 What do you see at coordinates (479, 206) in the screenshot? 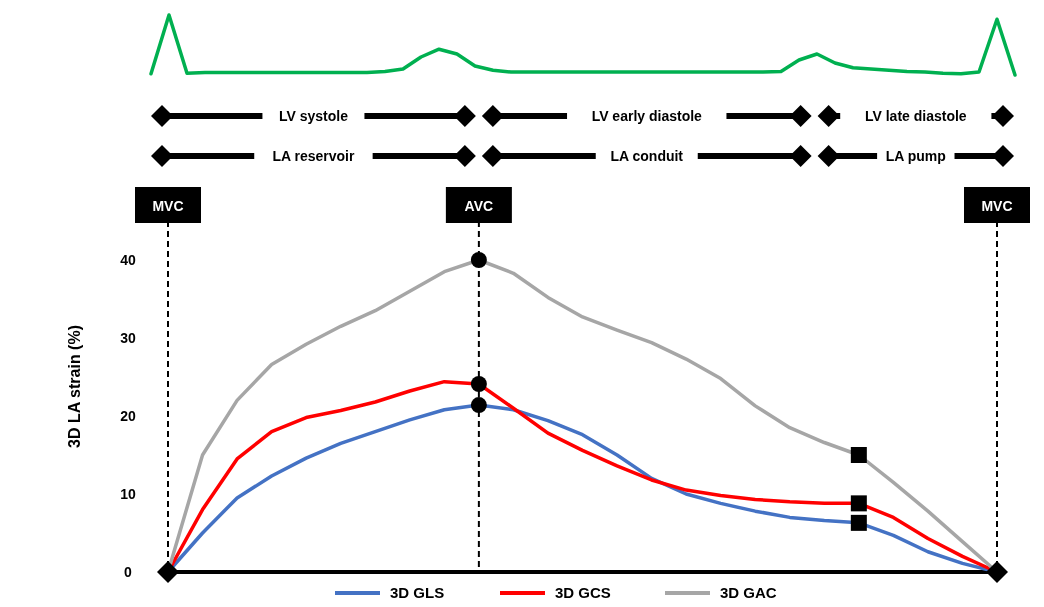
I see `text: AVC` at bounding box center [479, 206].